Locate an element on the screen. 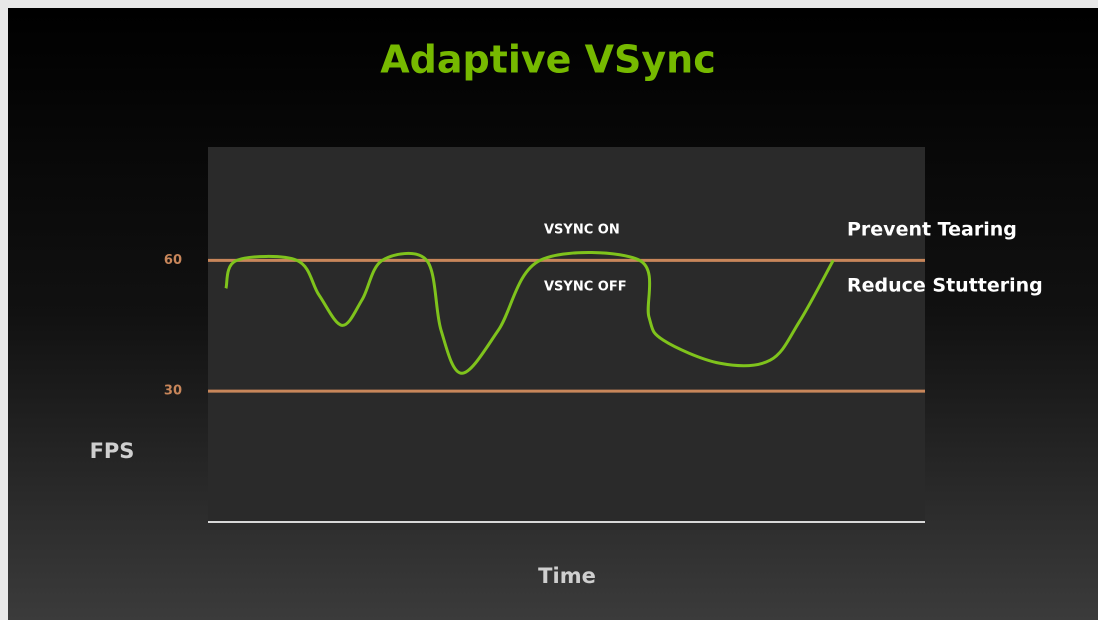  fps-line is located at coordinates (529, 312).